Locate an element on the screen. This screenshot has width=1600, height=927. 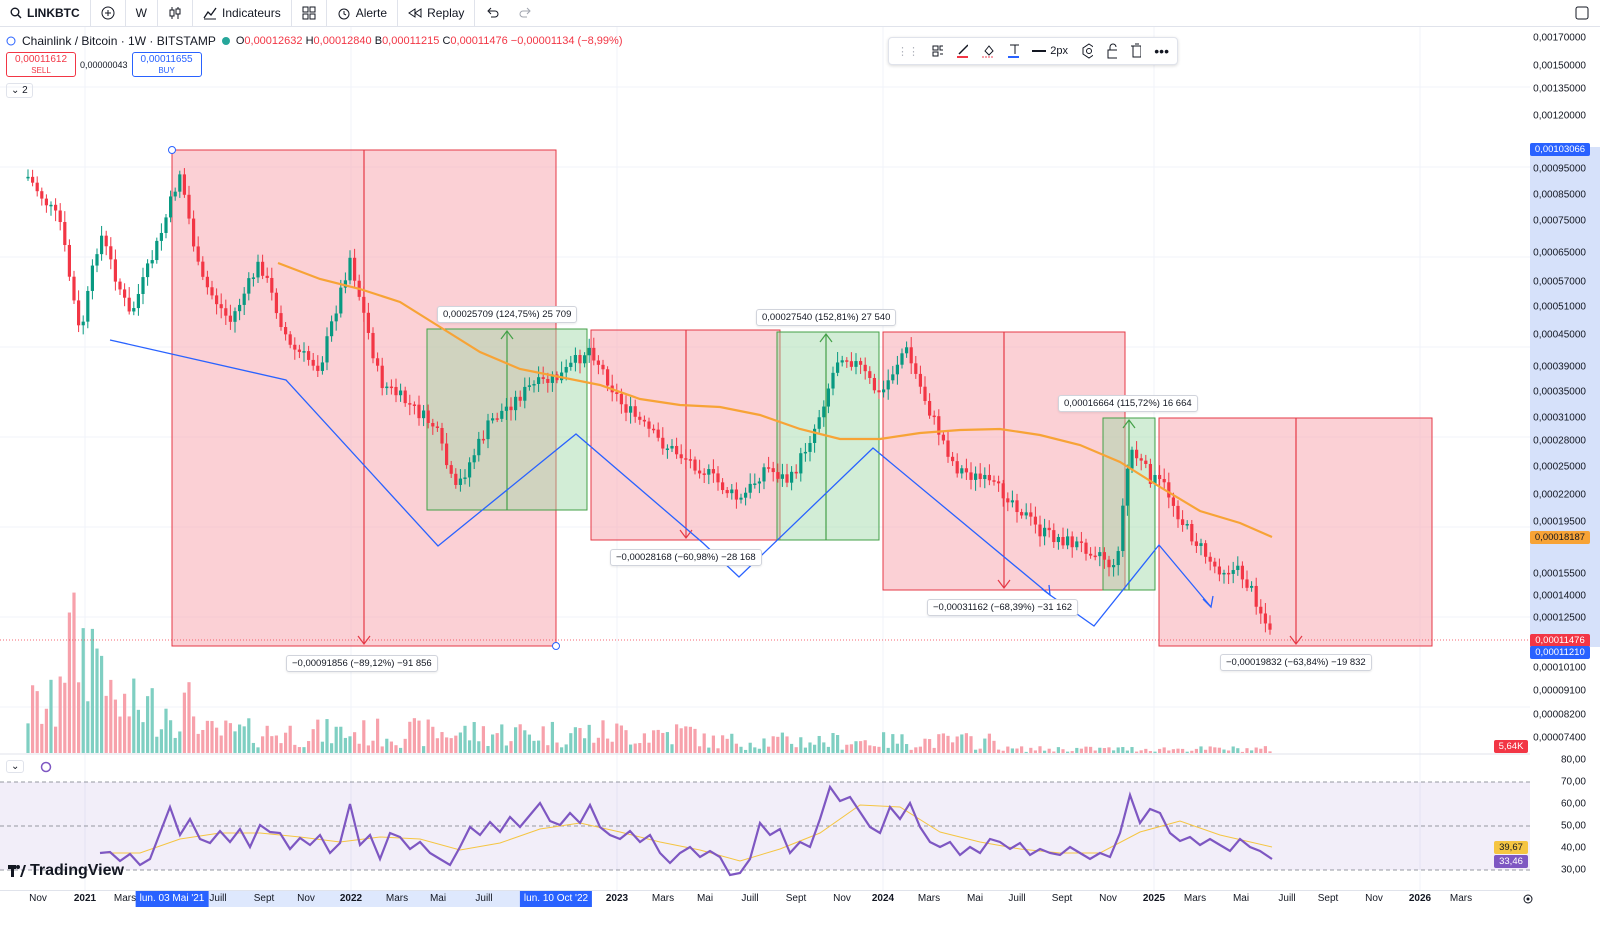
measure-label-7: −0,00019832 (−63,84%) −19 832 is located at coordinates (1296, 662).